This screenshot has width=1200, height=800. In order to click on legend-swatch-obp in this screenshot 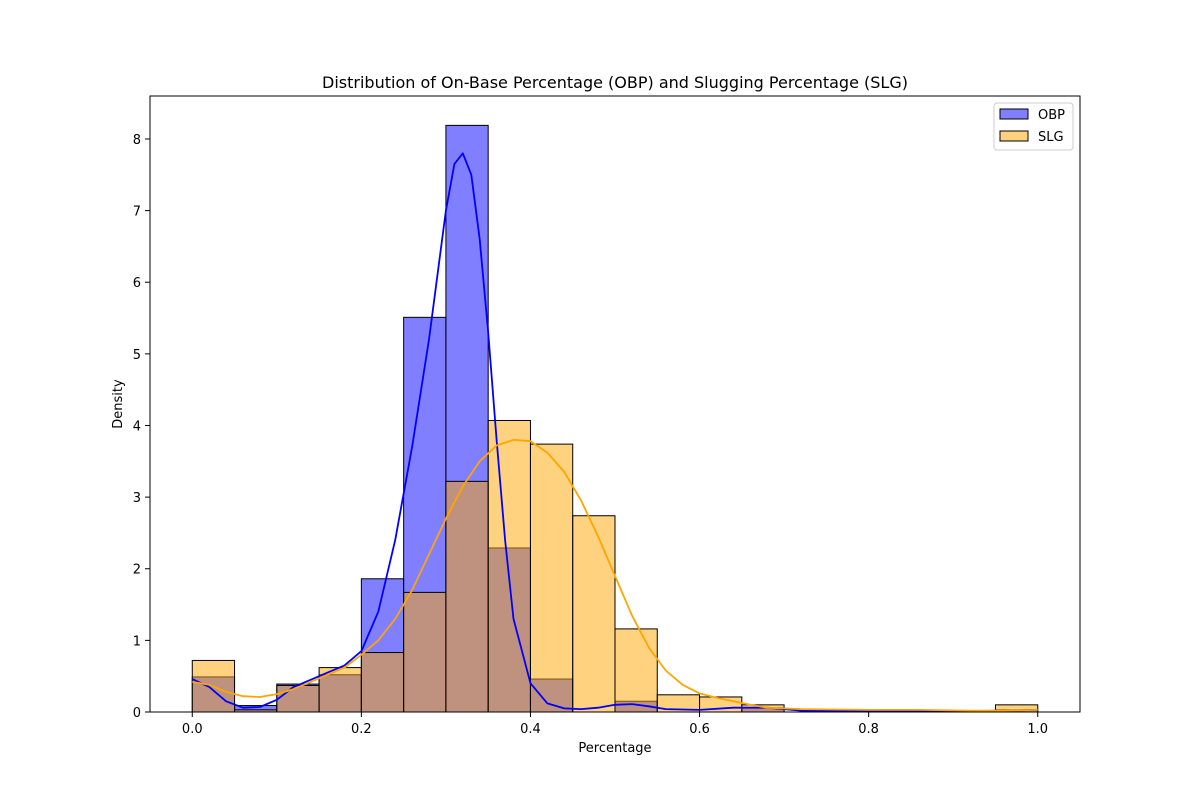, I will do `click(1014, 114)`.